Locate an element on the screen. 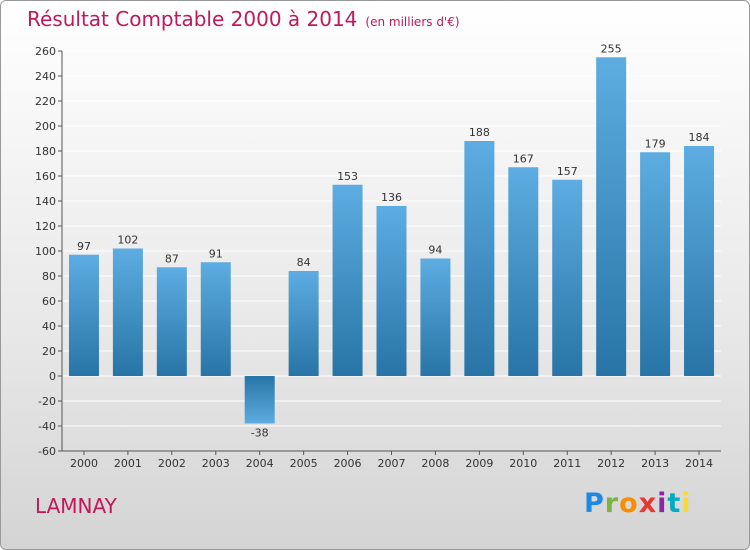 This screenshot has height=550, width=750. proxiti-logo: Proxiti is located at coordinates (638, 503).